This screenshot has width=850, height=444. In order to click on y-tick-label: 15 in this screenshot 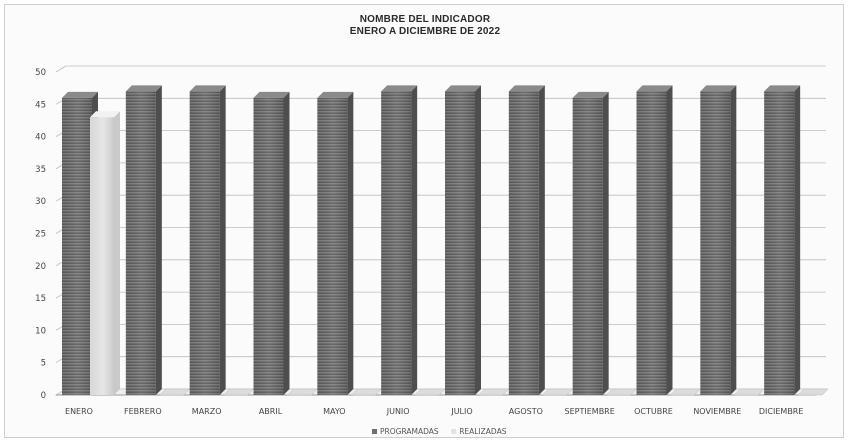, I will do `click(40, 299)`.